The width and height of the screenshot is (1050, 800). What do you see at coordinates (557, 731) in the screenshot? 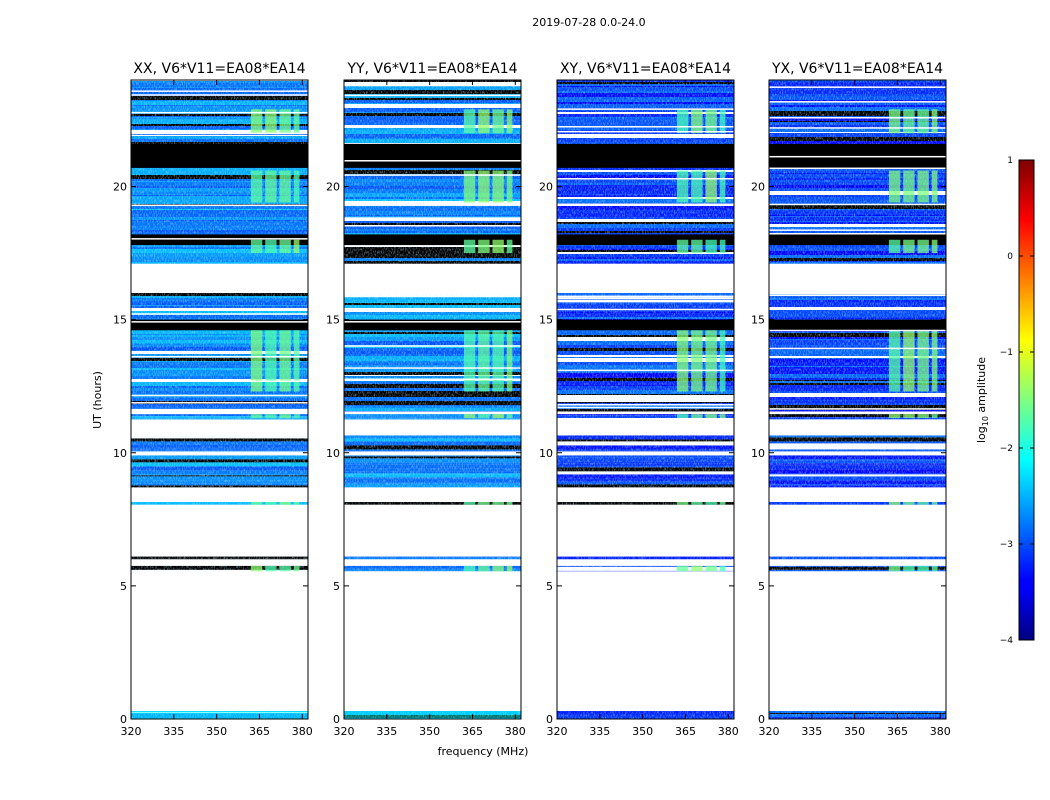
I see `x-tick-label: 320` at bounding box center [557, 731].